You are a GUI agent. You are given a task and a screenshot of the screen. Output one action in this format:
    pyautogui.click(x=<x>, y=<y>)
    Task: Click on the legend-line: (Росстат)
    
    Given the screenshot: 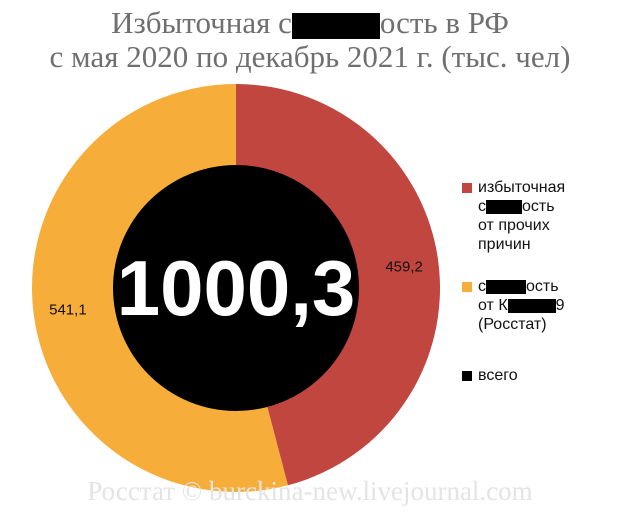 What is the action you would take?
    pyautogui.click(x=512, y=324)
    